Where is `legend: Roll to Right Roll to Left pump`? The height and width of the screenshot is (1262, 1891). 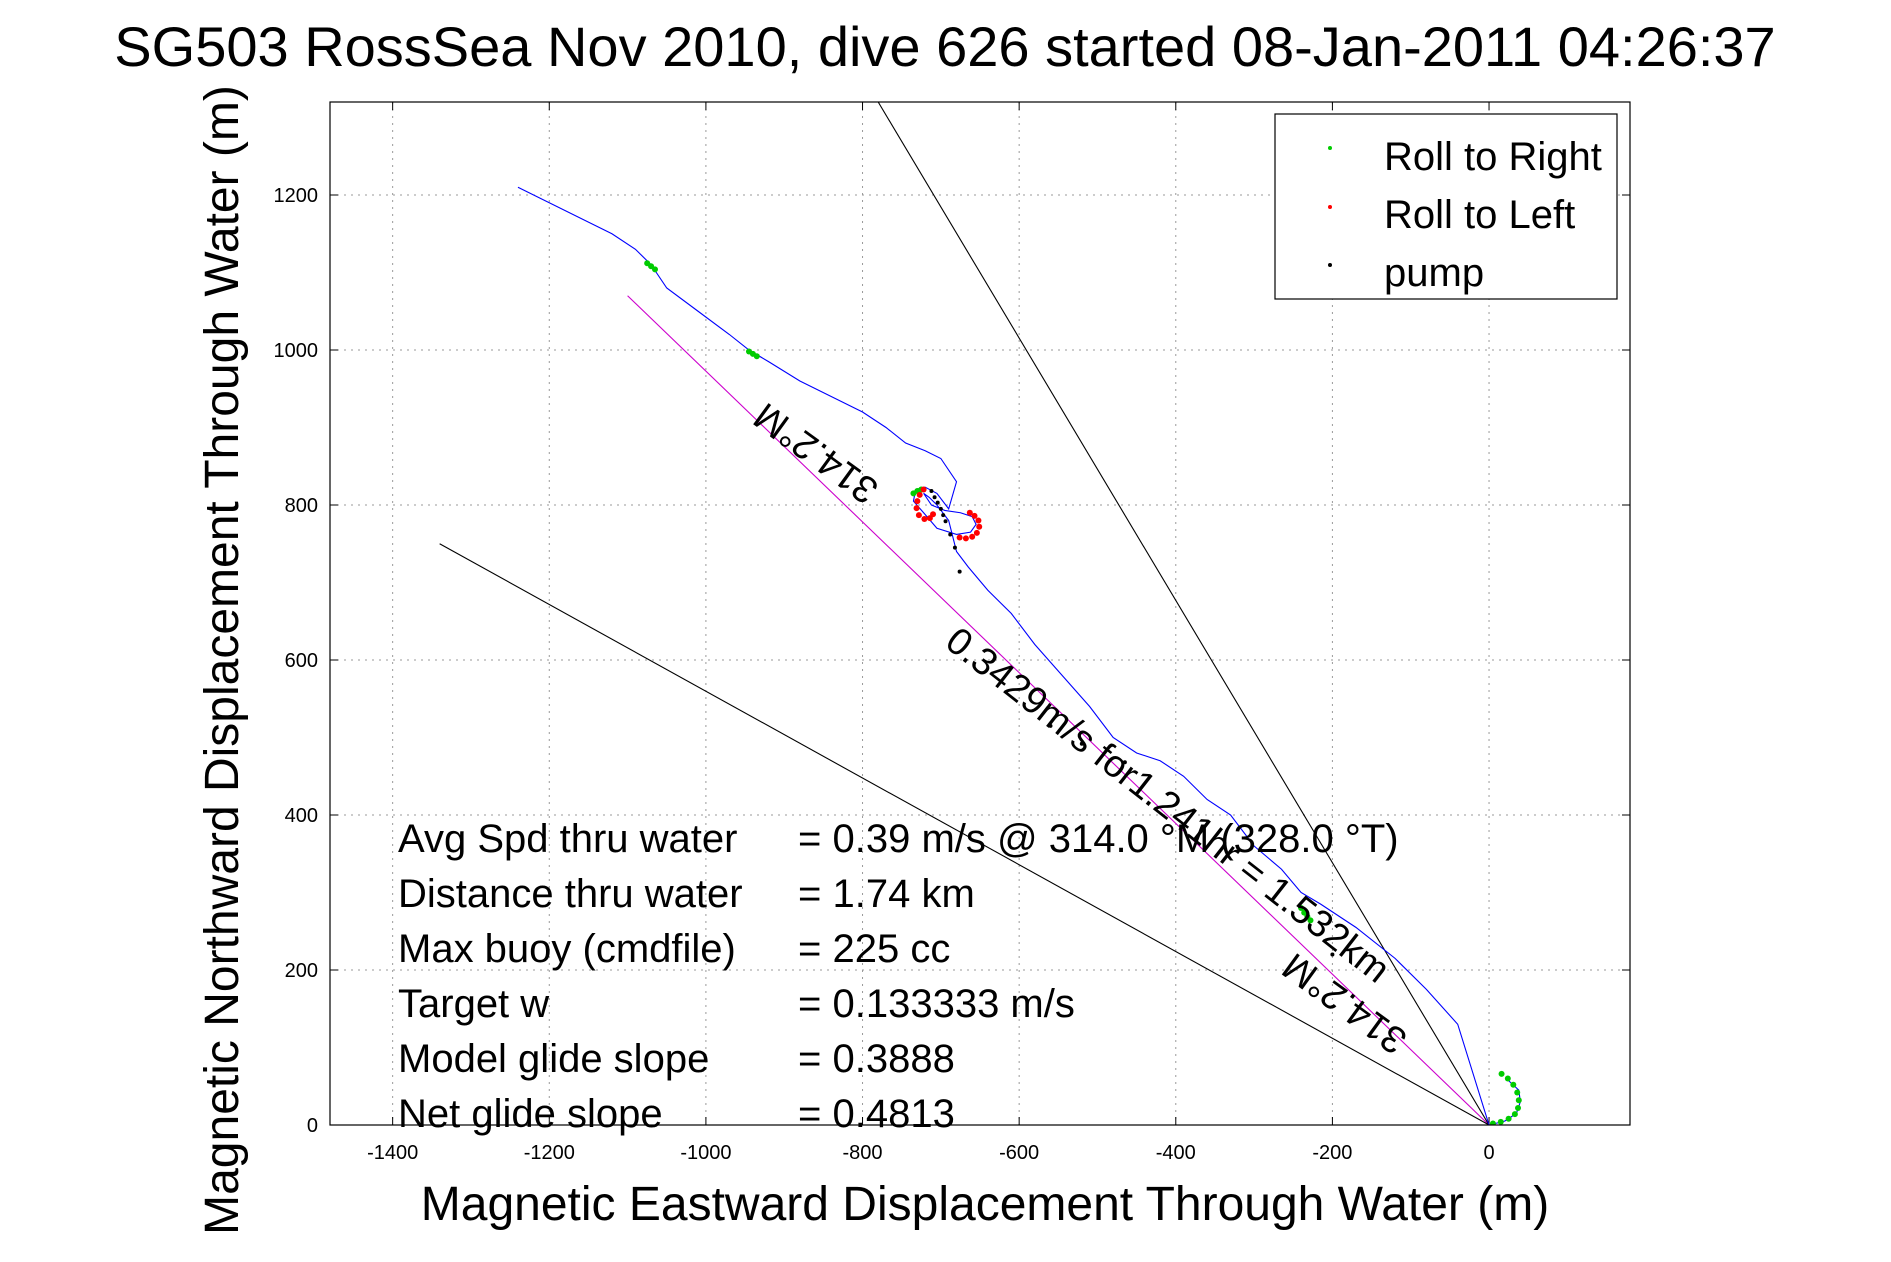
legend: Roll to Right Roll to Left pump is located at coordinates (1446, 206).